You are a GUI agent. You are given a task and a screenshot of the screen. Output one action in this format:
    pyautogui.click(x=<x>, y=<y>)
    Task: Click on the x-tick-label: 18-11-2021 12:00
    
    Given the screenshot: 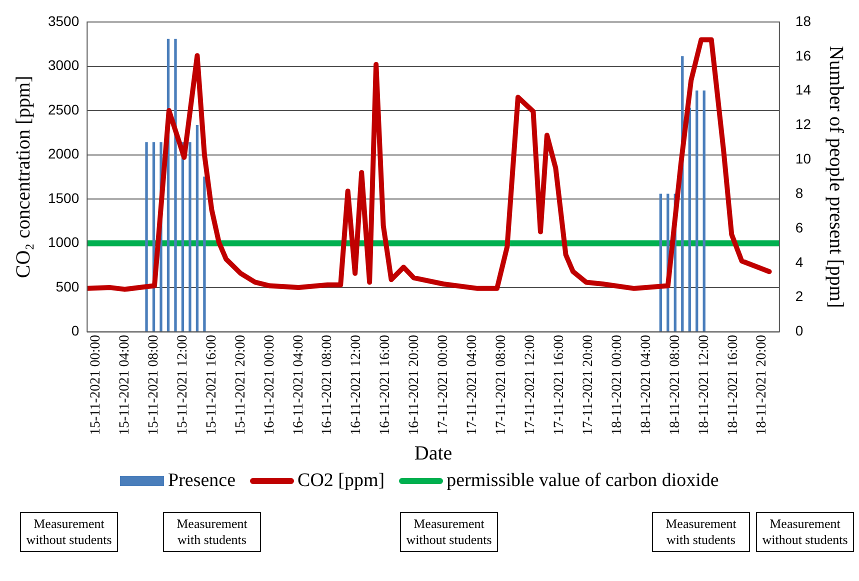 What is the action you would take?
    pyautogui.click(x=704, y=385)
    